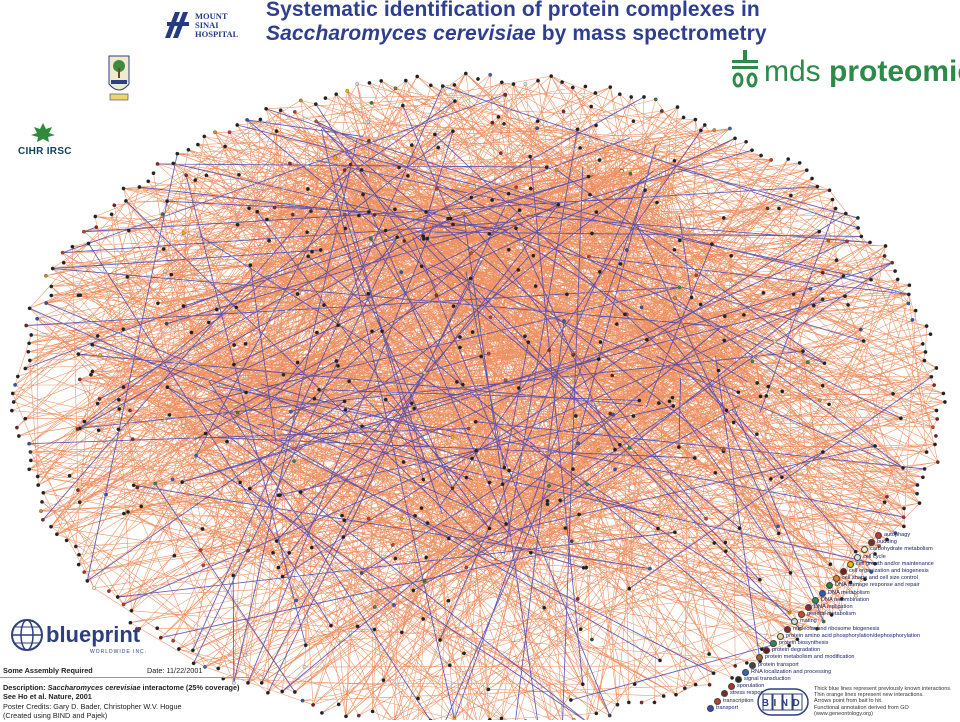 Image resolution: width=960 pixels, height=722 pixels. Describe the element at coordinates (733, 701) in the screenshot. I see `legend-item: transcription` at that location.